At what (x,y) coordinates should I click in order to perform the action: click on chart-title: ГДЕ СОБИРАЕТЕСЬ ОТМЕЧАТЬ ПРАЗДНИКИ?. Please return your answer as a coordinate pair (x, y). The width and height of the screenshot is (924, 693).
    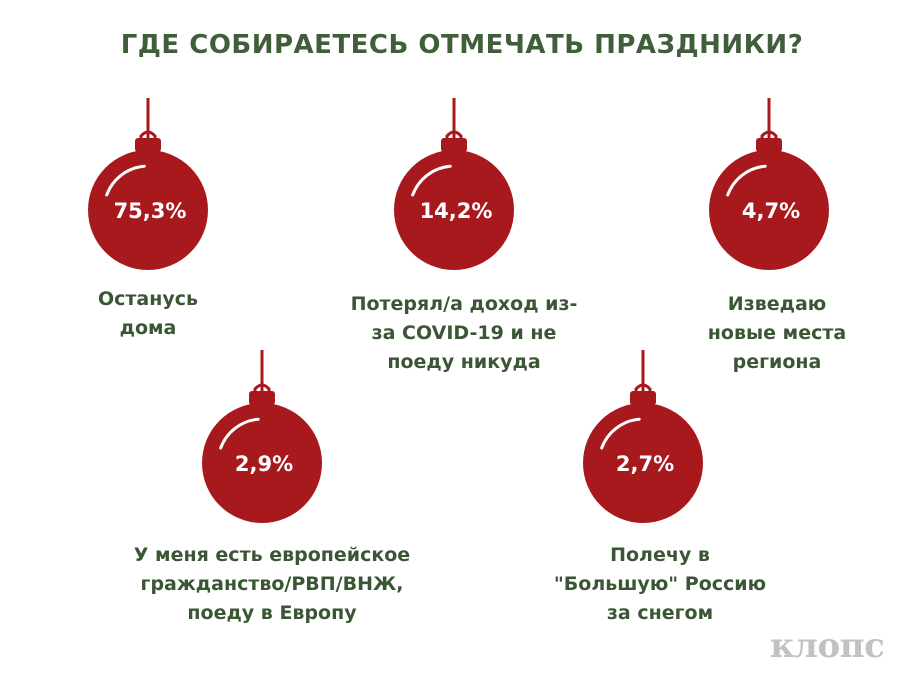
    Looking at the image, I should click on (462, 45).